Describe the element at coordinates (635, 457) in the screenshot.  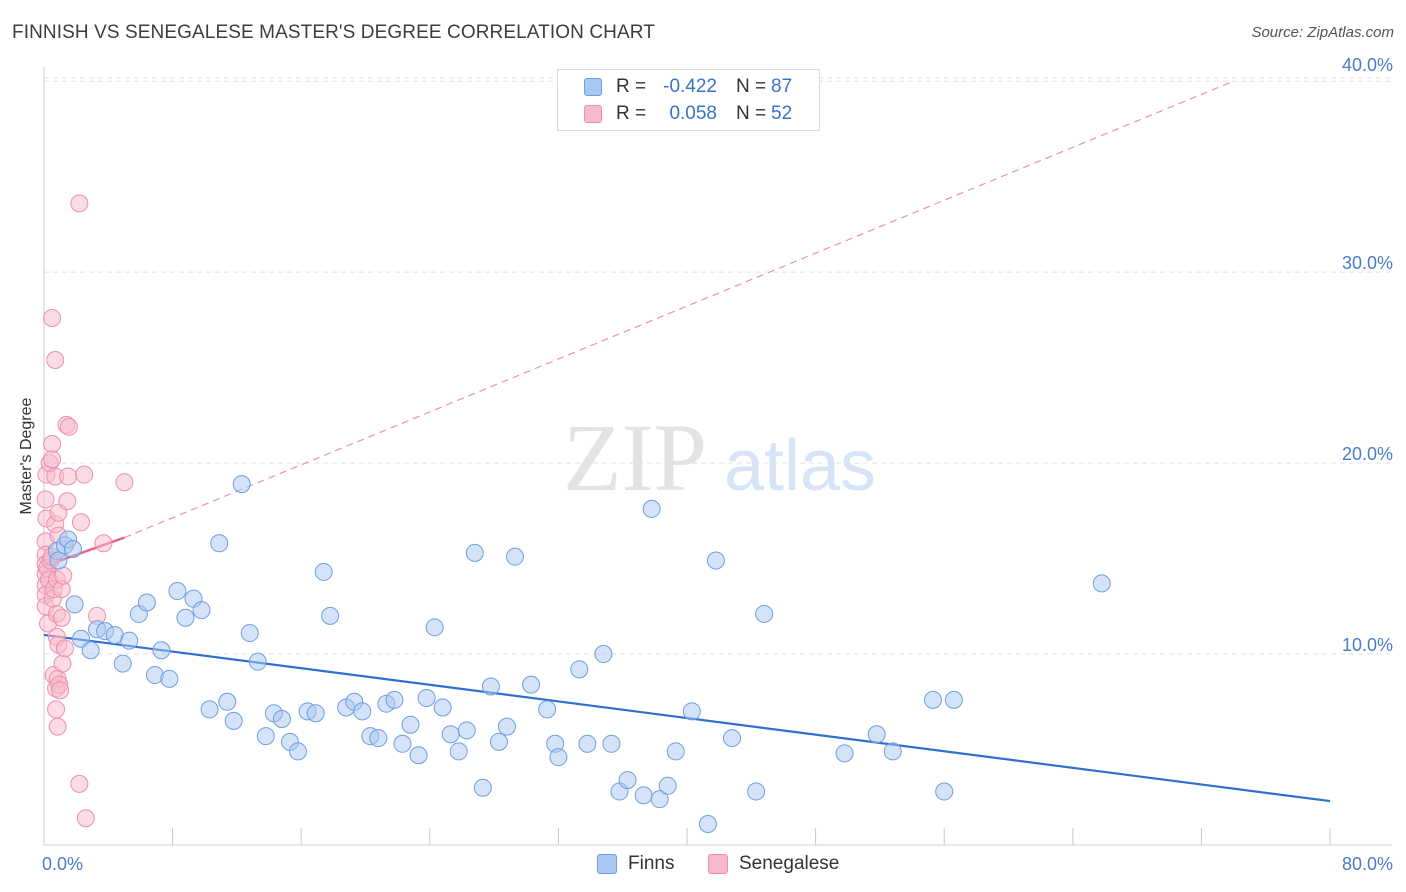
I see `watermark-zip: ZIP` at that location.